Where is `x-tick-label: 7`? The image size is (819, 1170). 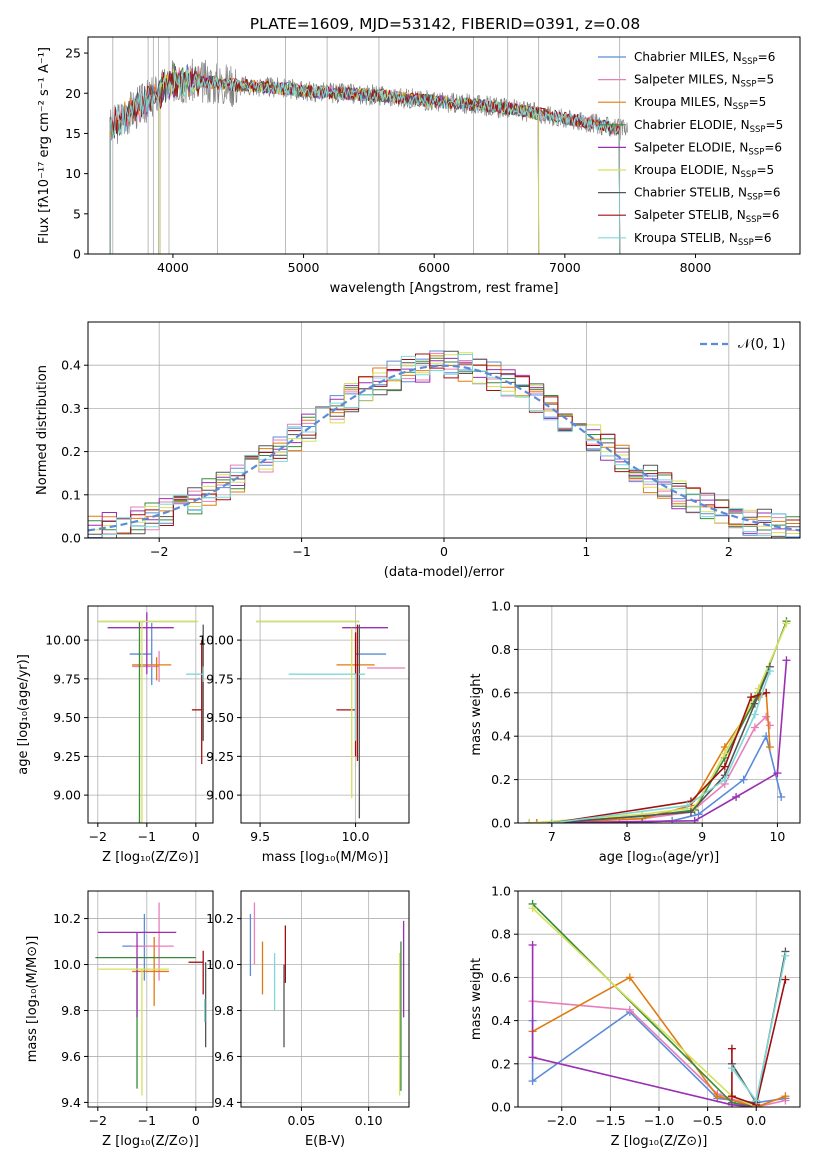
x-tick-label: 7 is located at coordinates (552, 836).